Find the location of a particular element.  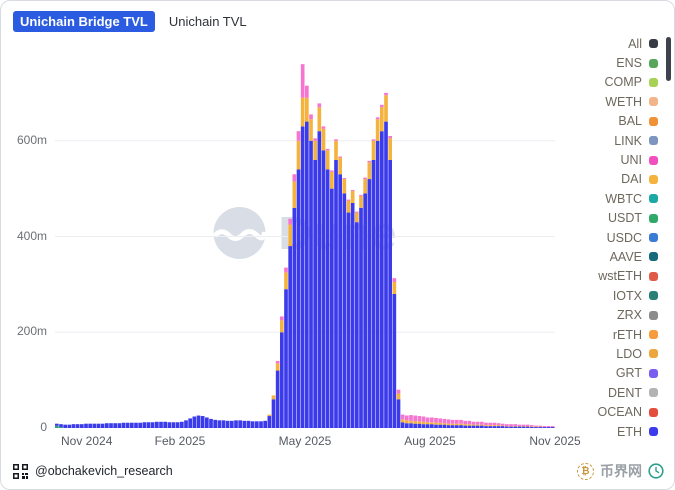

brand-text: 币界网 is located at coordinates (621, 471).